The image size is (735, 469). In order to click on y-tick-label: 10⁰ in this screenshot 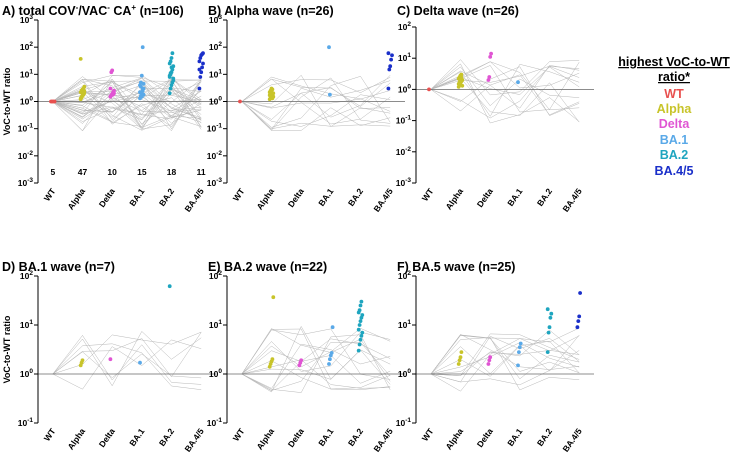, I will do `click(404, 88)`.